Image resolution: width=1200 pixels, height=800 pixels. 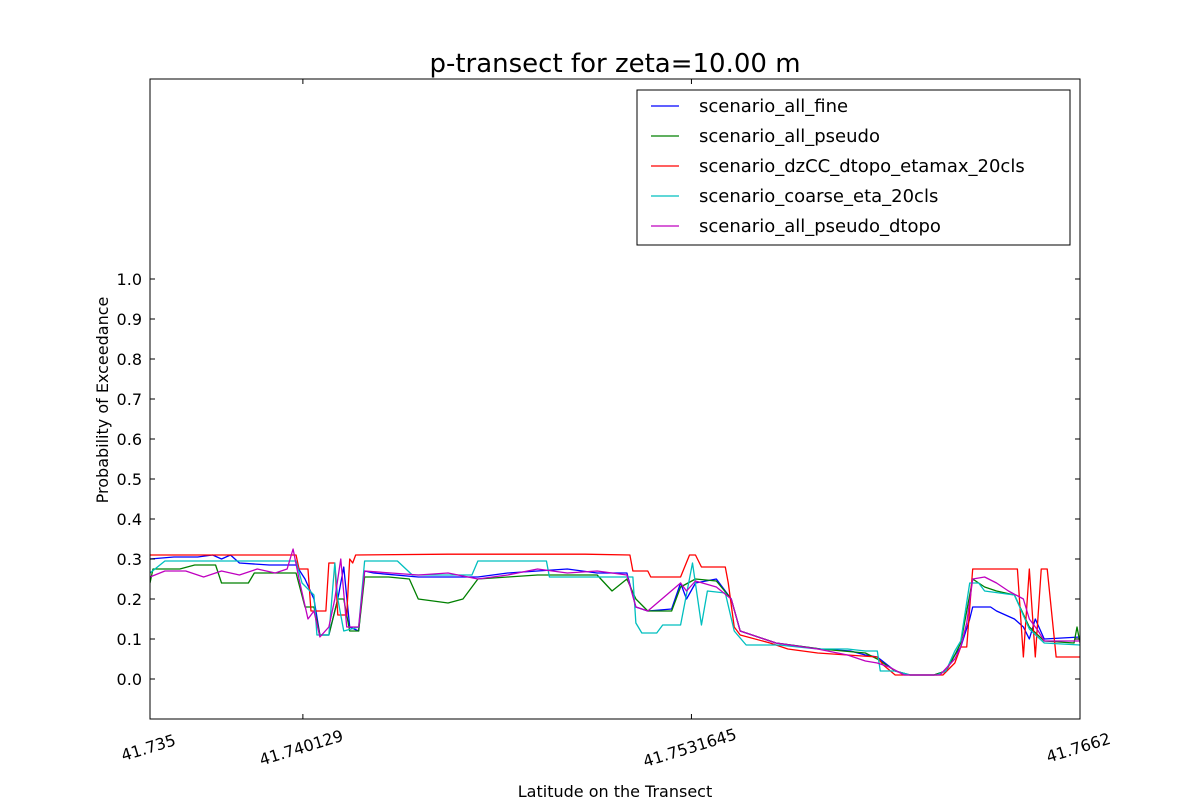 What do you see at coordinates (102, 400) in the screenshot?
I see `y-axis-label: Probability of Exceedance` at bounding box center [102, 400].